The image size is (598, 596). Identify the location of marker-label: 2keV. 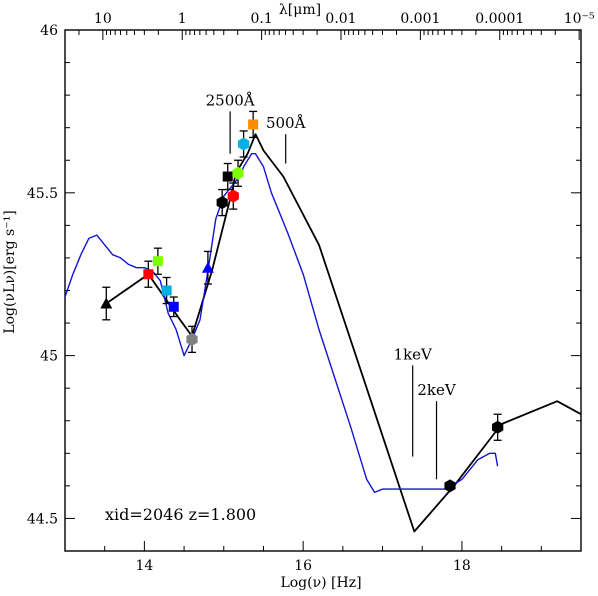
(437, 390).